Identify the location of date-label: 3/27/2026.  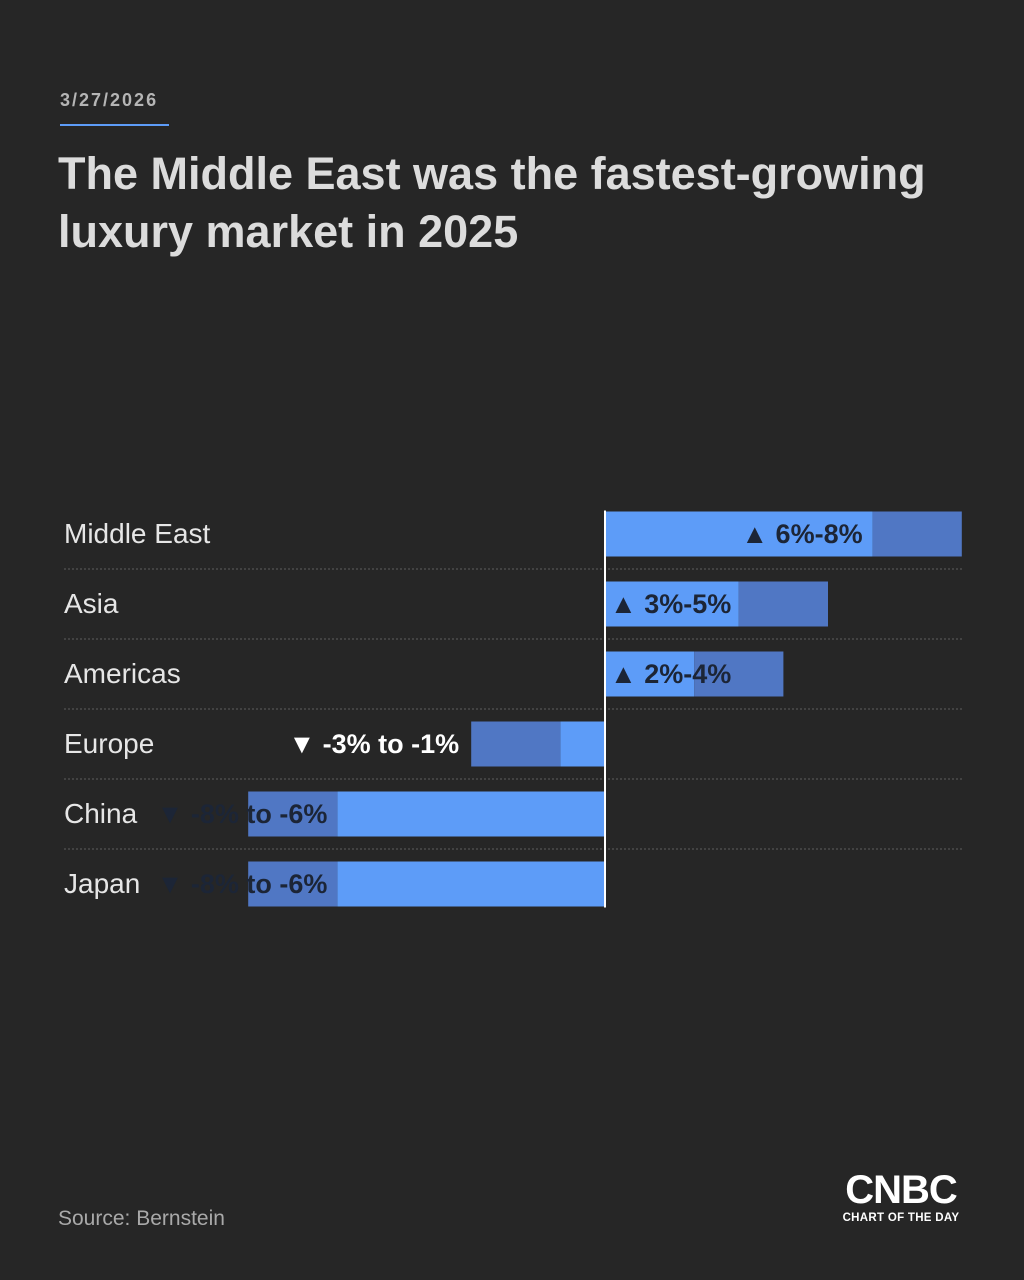
(109, 100).